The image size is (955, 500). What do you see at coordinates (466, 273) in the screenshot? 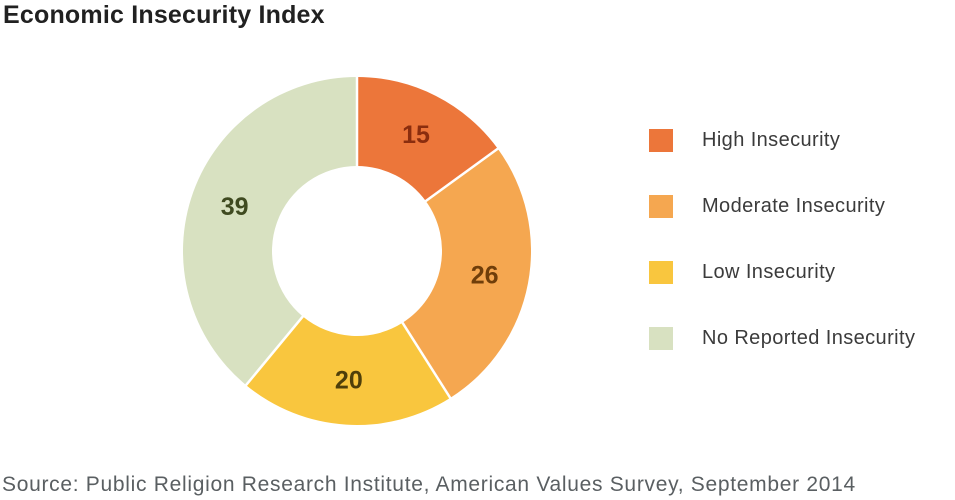
I see `donut-segment-moderate-insecurity` at bounding box center [466, 273].